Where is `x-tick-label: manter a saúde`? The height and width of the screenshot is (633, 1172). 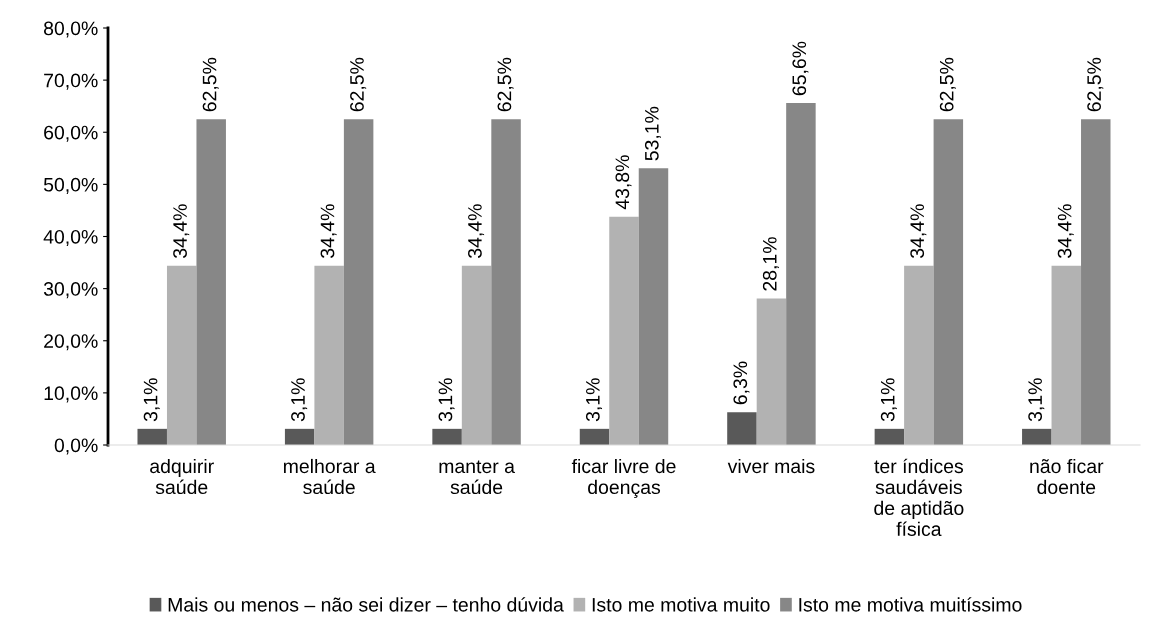
x-tick-label: manter a saúde is located at coordinates (477, 477).